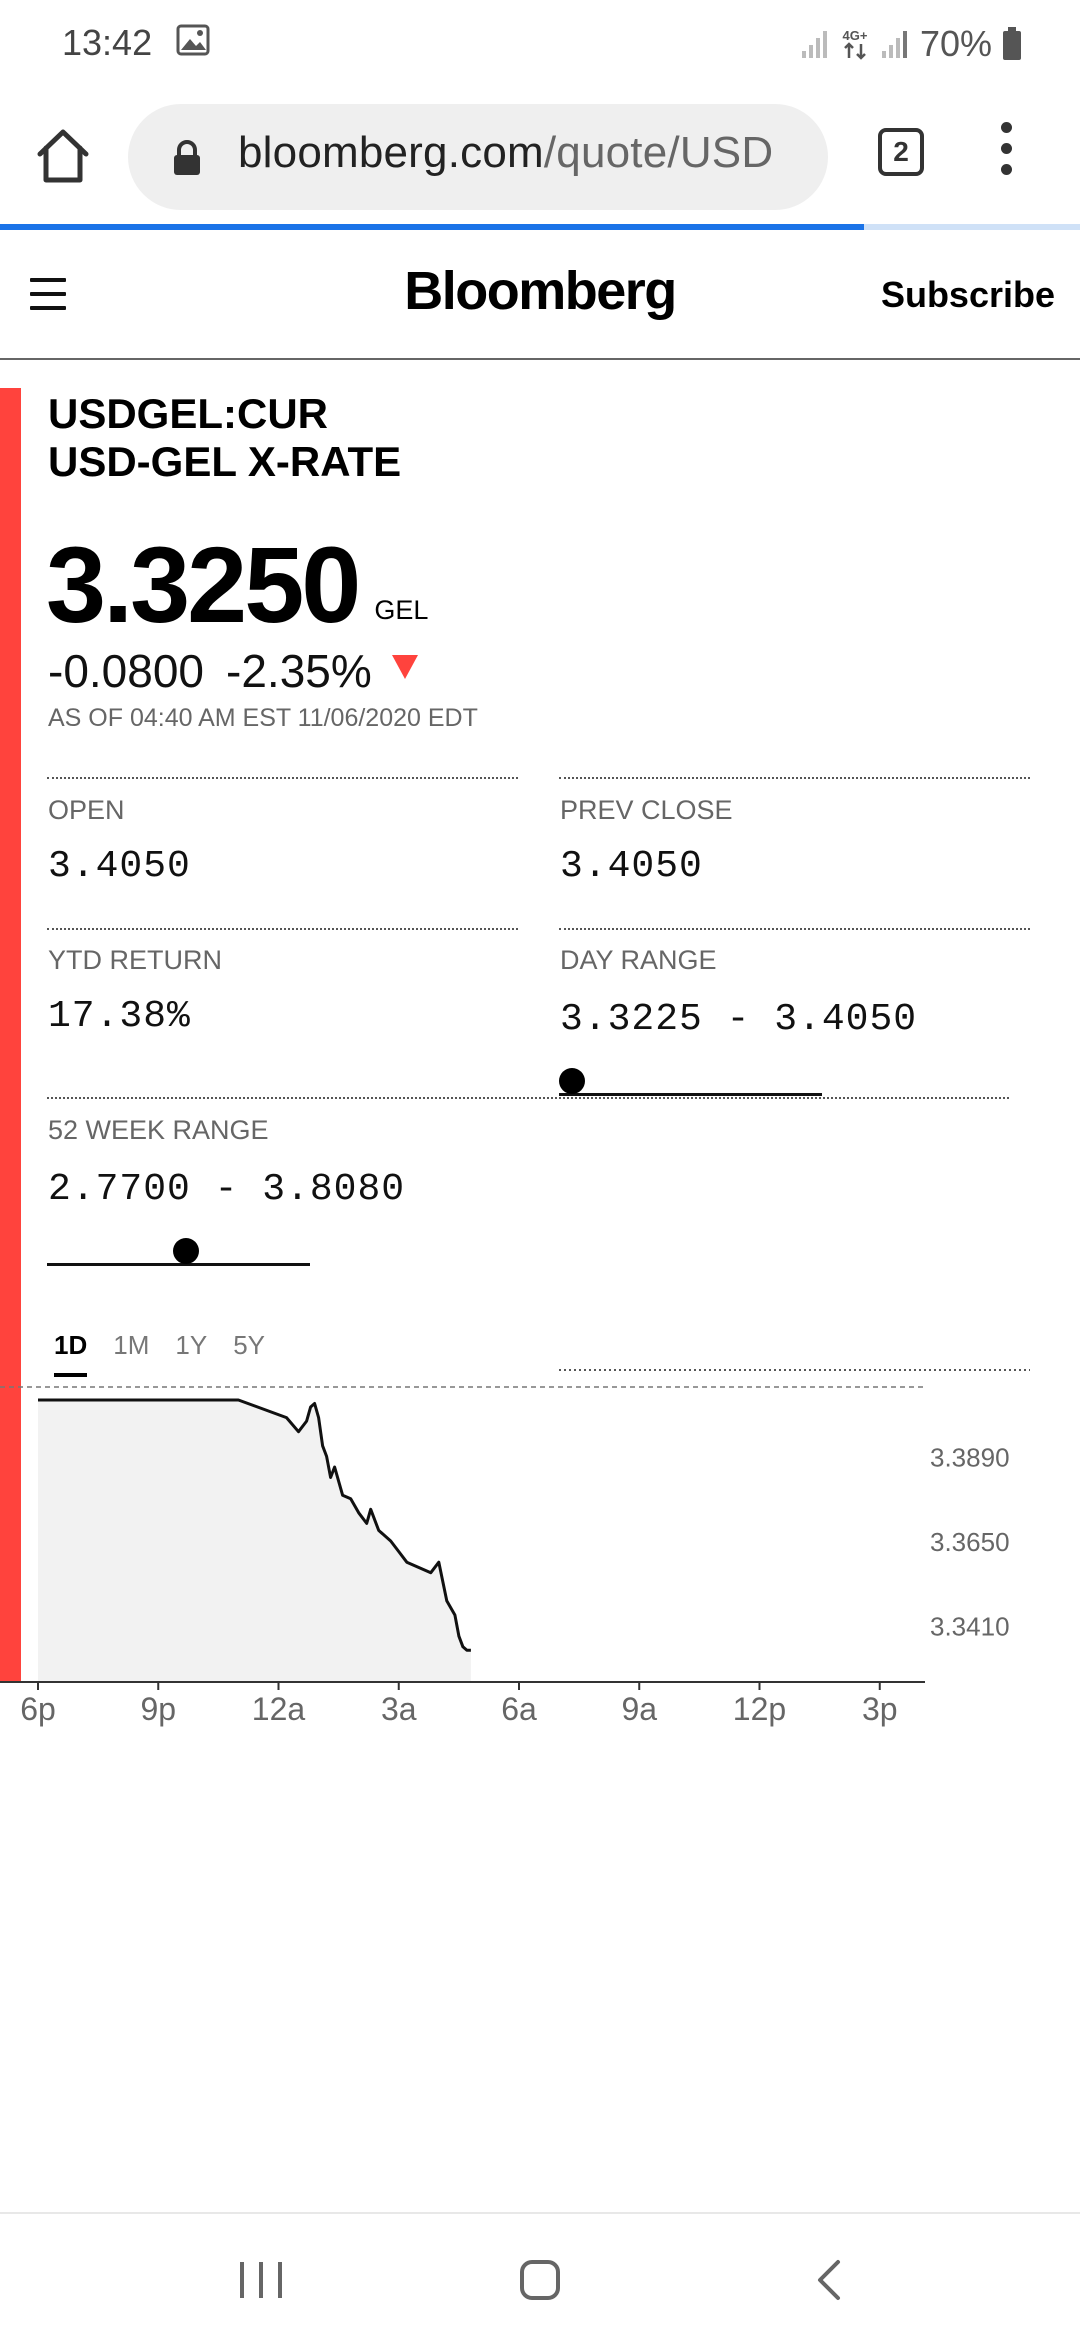 This screenshot has width=1080, height=2340. I want to click on back-icon, so click(830, 2280).